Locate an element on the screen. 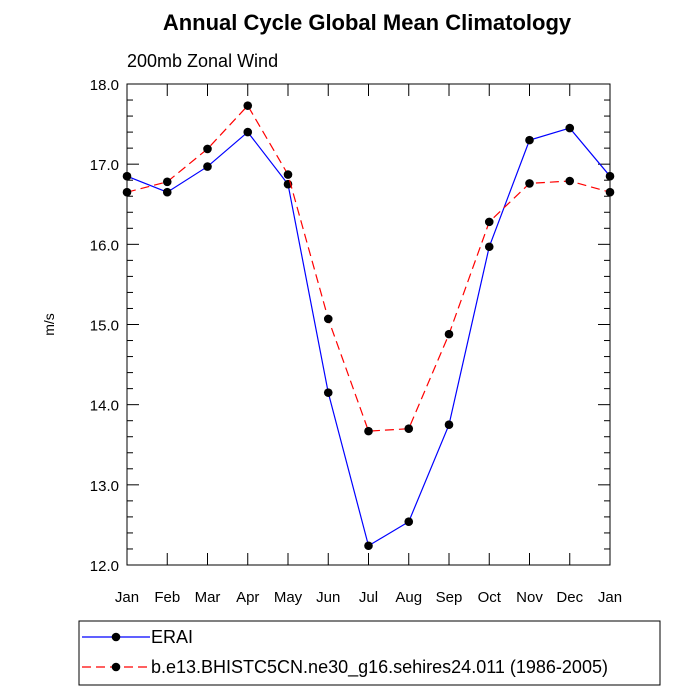  x-tick-label: Jul is located at coordinates (368, 597).